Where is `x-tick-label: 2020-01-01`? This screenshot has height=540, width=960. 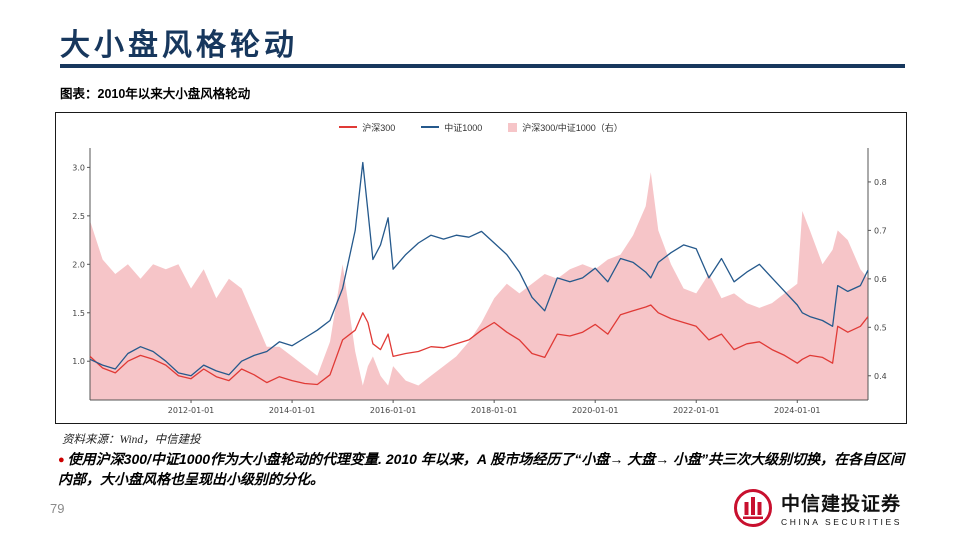 x-tick-label: 2020-01-01 is located at coordinates (595, 410).